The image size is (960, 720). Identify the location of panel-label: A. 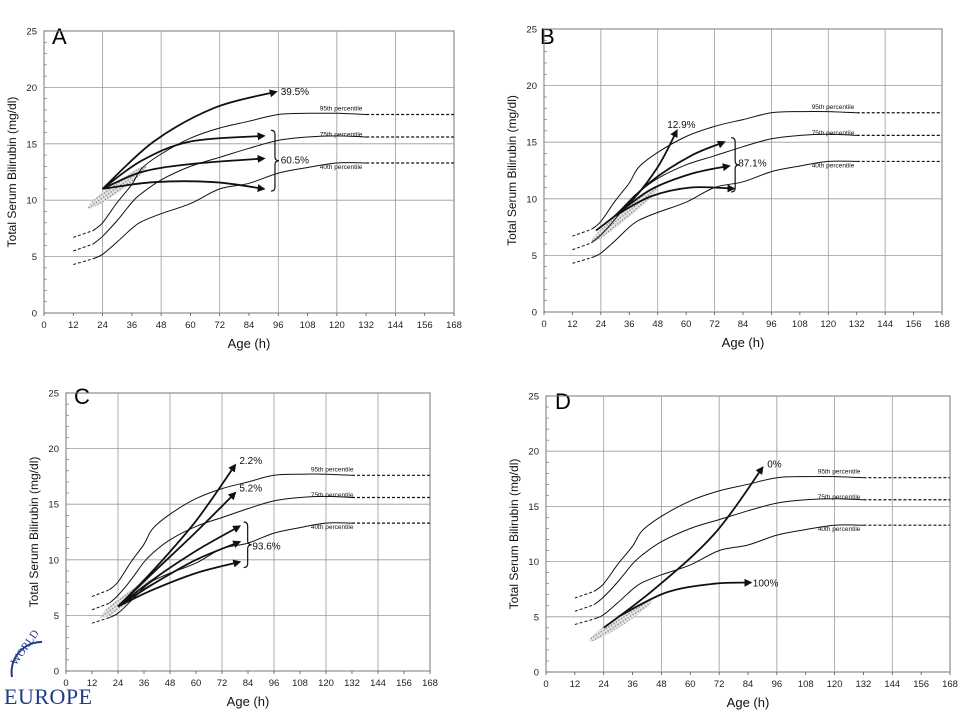
(59, 36).